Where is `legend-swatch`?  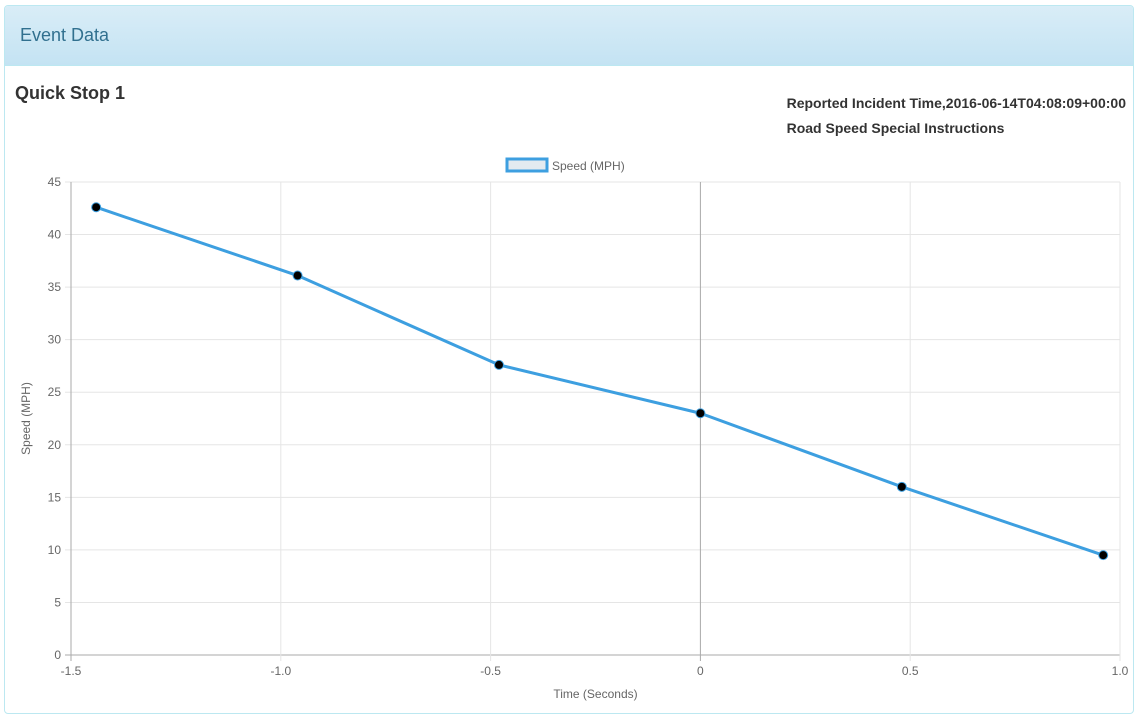 legend-swatch is located at coordinates (527, 165).